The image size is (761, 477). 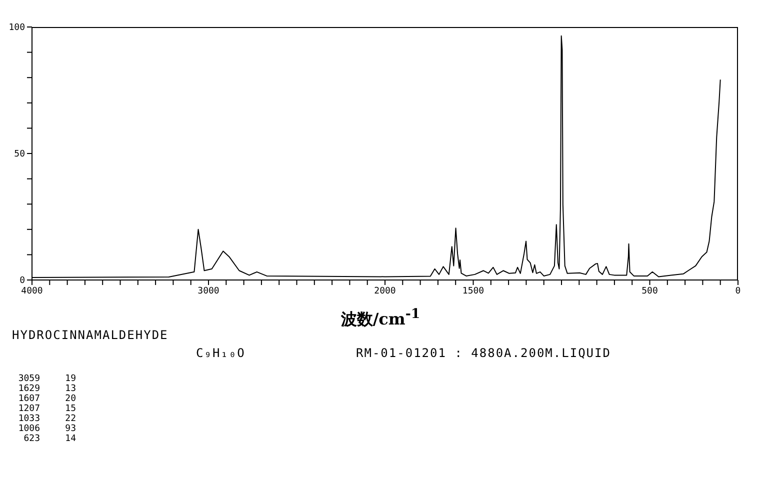 What do you see at coordinates (483, 353) in the screenshot?
I see `text: RM-01-01201 : 4880A.200M.LIQUID` at bounding box center [483, 353].